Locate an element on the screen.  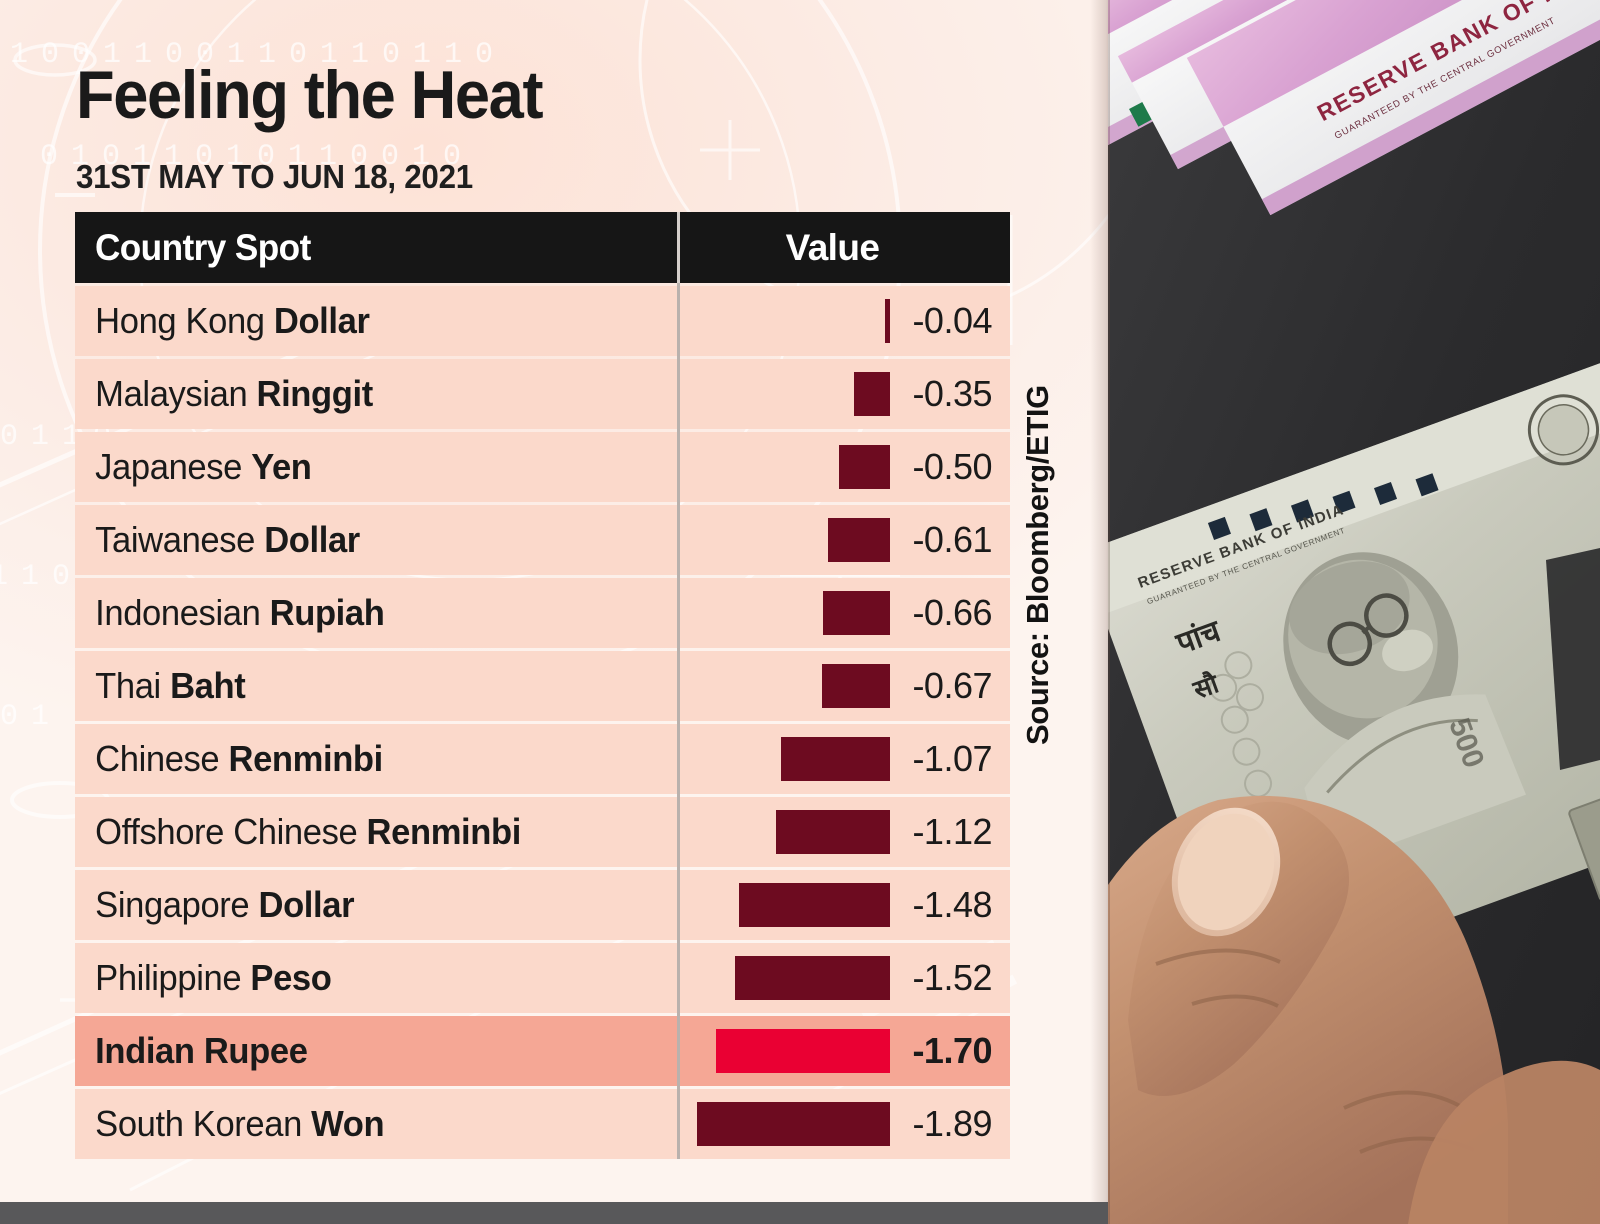
country-currency-label: Chinese Renminbi is located at coordinates (239, 758).